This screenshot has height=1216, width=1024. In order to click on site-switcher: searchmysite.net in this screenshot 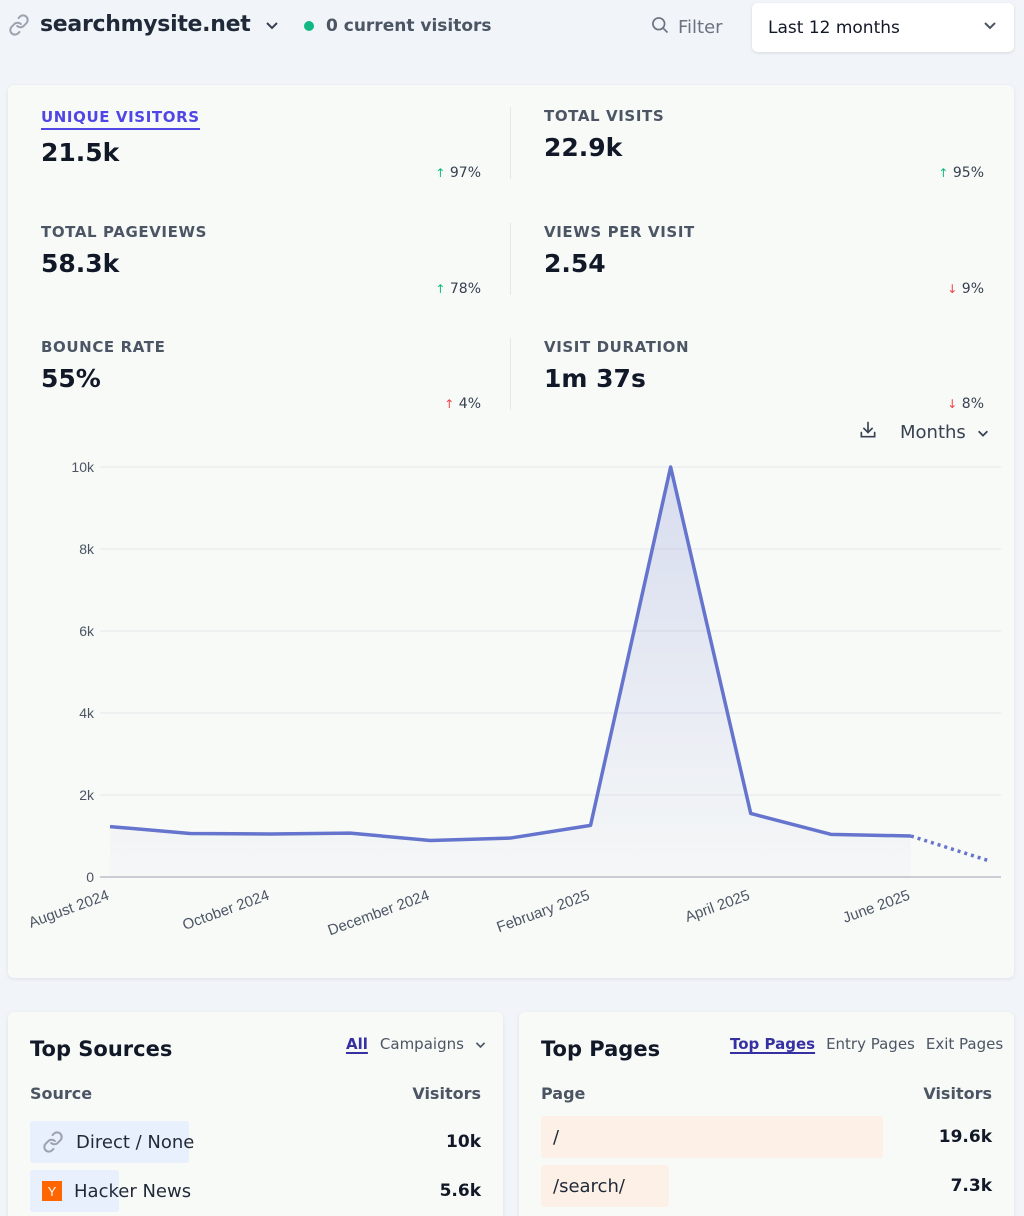, I will do `click(144, 24)`.